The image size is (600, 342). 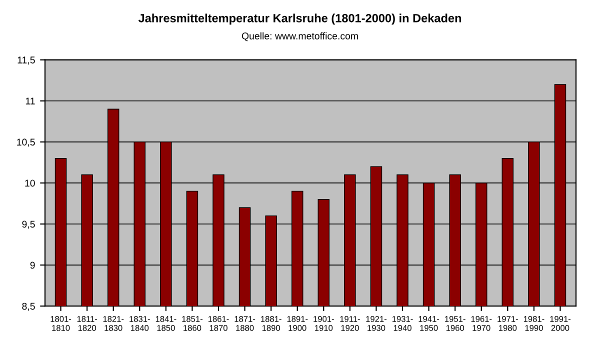 What do you see at coordinates (32, 265) in the screenshot?
I see `y-tick-label: 9` at bounding box center [32, 265].